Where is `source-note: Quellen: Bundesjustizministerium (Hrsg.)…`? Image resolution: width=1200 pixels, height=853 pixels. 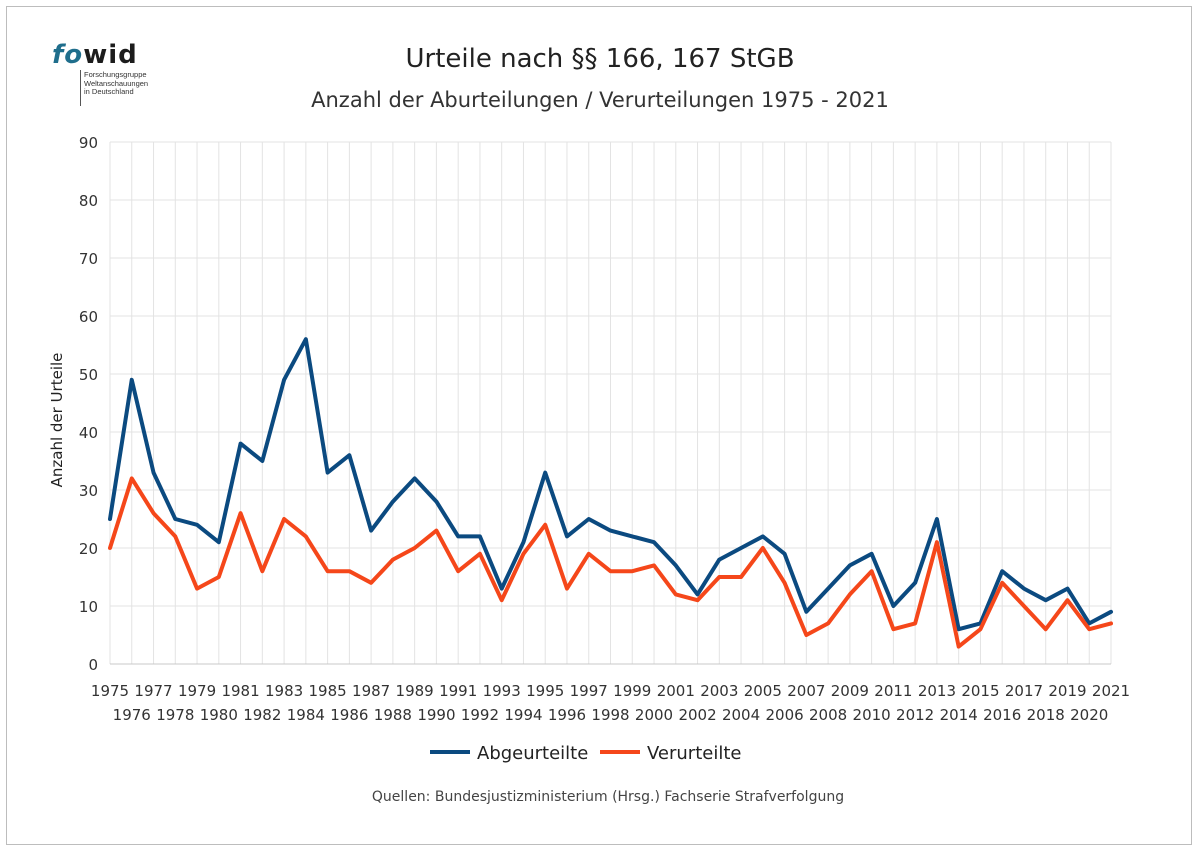 source-note: Quellen: Bundesjustizministerium (Hrsg.)… is located at coordinates (608, 797).